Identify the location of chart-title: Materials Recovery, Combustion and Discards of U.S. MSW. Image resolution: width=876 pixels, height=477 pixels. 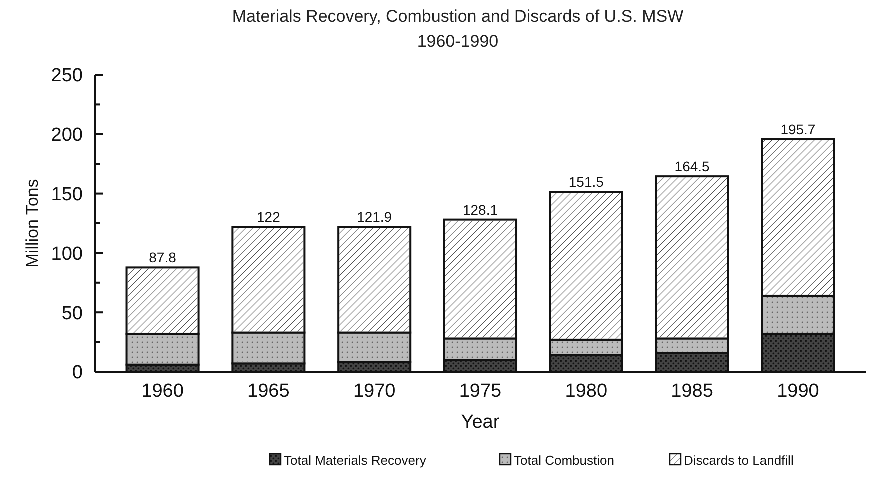
(458, 16).